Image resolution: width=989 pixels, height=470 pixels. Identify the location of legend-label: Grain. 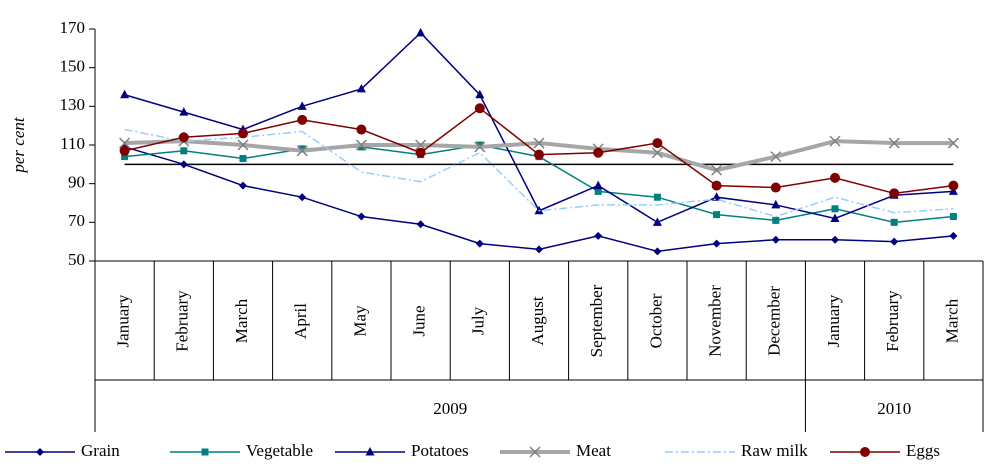
(100, 450).